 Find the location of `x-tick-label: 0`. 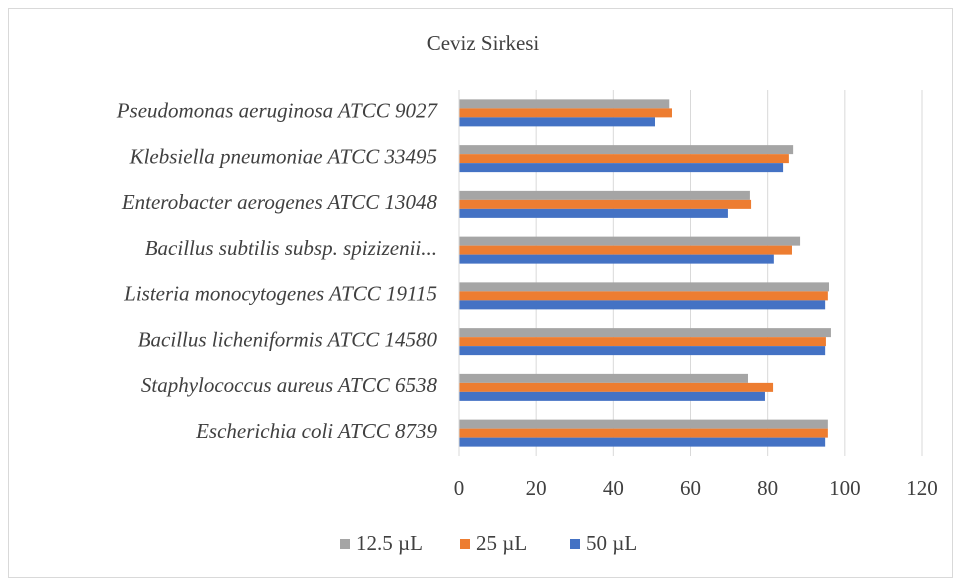

x-tick-label: 0 is located at coordinates (459, 488).